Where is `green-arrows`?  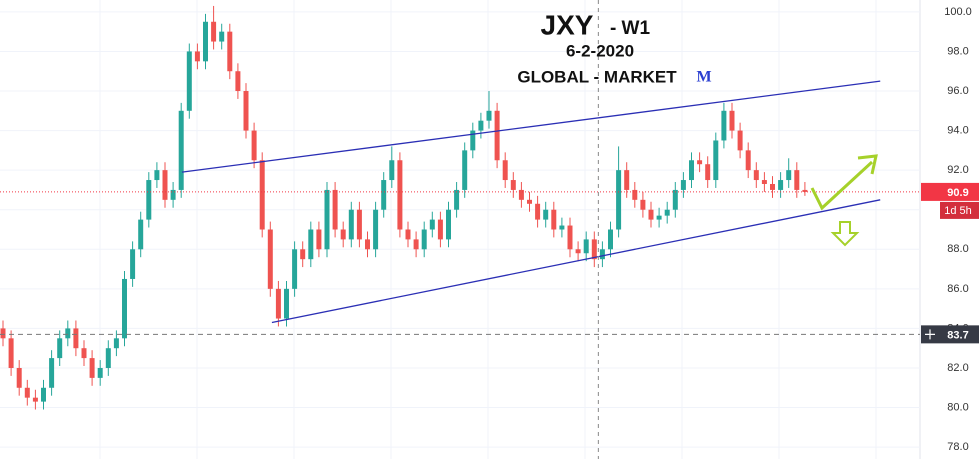
green-arrows is located at coordinates (844, 200).